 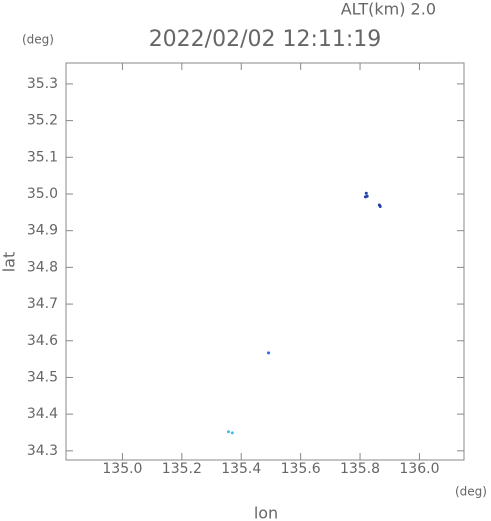 I want to click on x-unit: (deg), so click(x=471, y=492).